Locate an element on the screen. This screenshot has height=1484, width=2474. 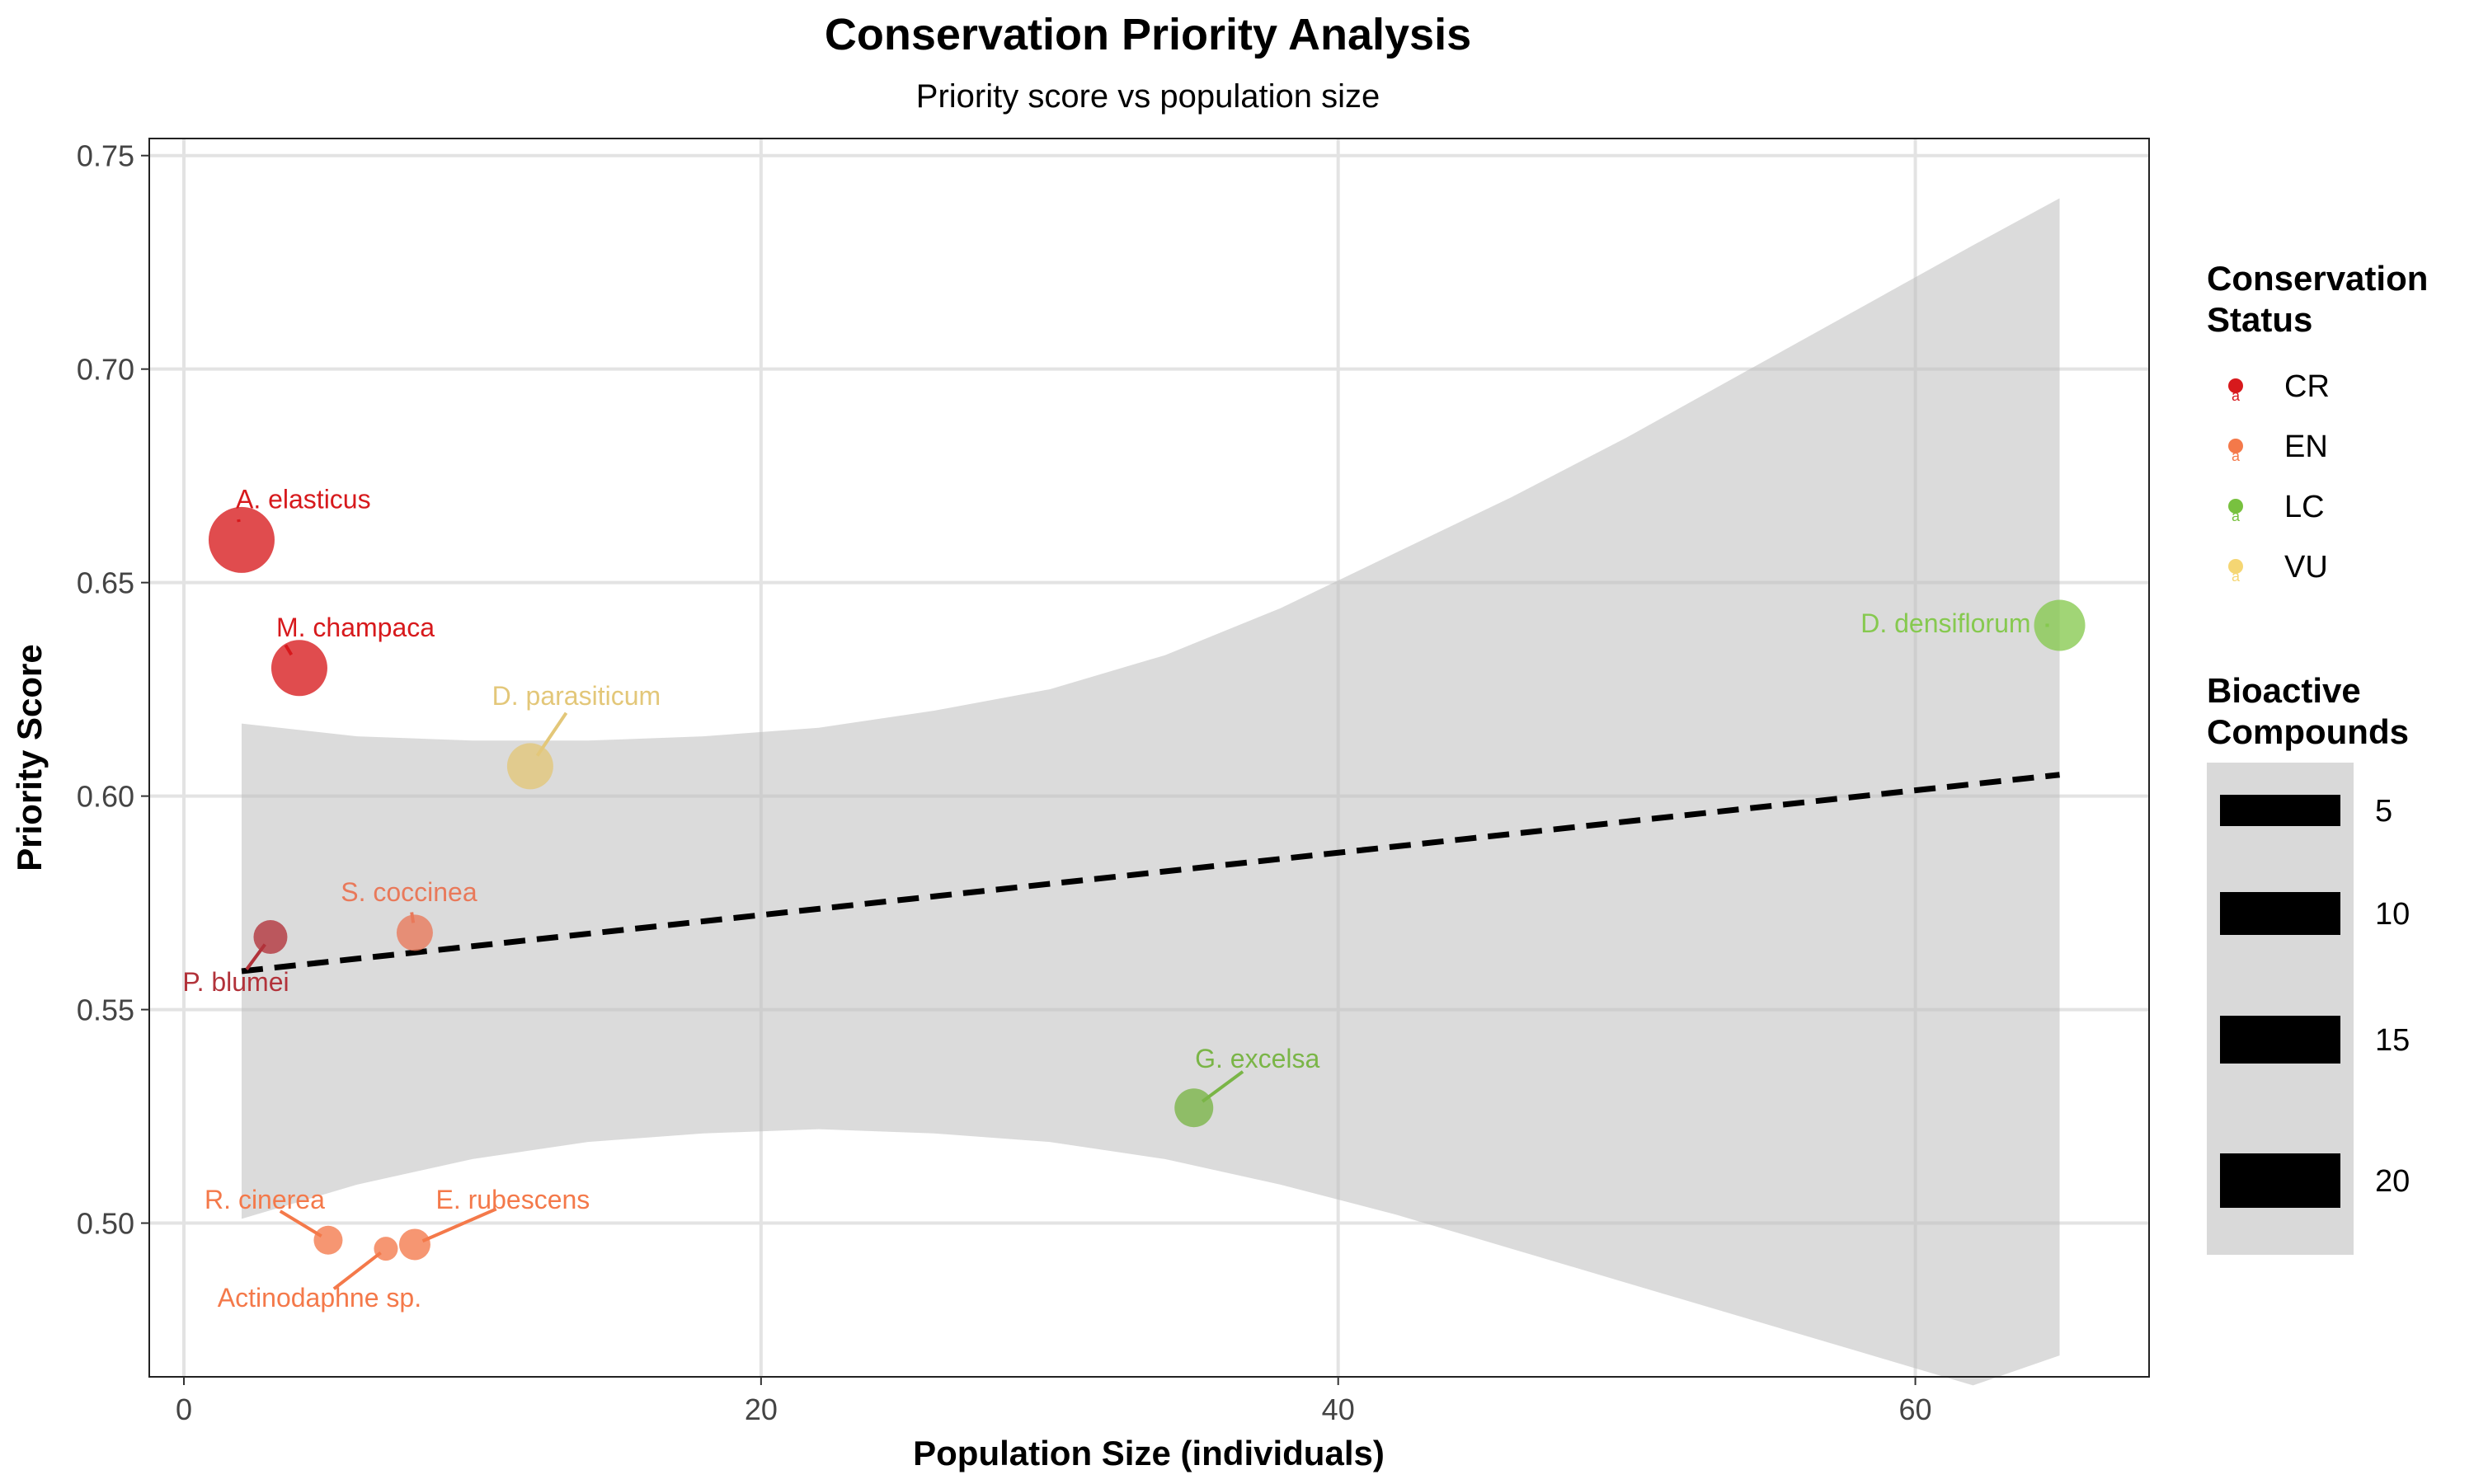
y-tick-label: 0.65 is located at coordinates (105, 583).